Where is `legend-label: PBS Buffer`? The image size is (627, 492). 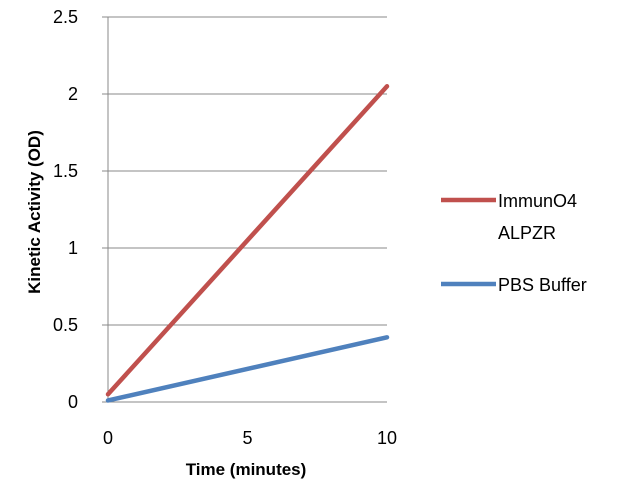
legend-label: PBS Buffer is located at coordinates (542, 285).